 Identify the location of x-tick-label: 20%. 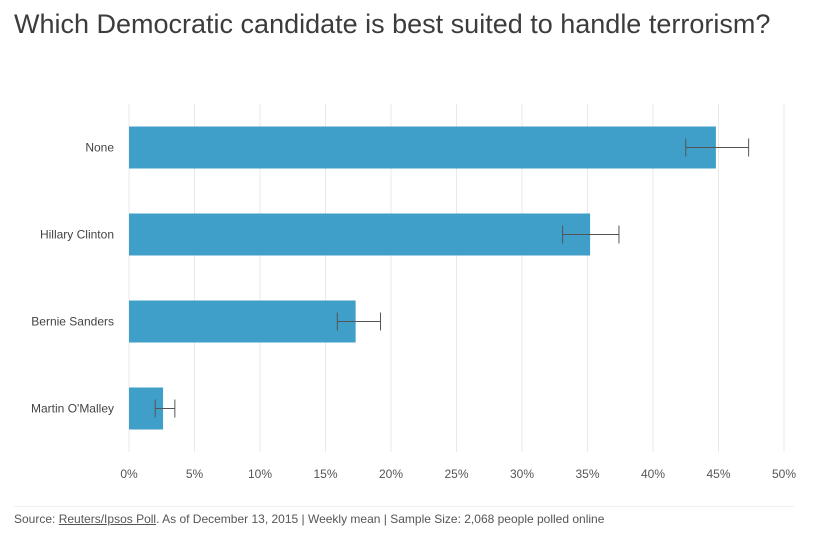
(391, 474).